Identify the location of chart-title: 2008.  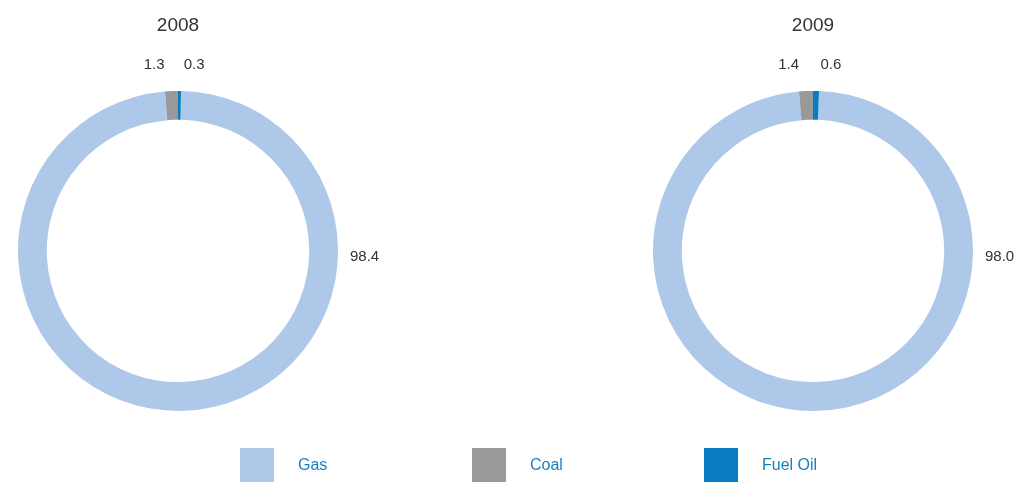
(178, 24).